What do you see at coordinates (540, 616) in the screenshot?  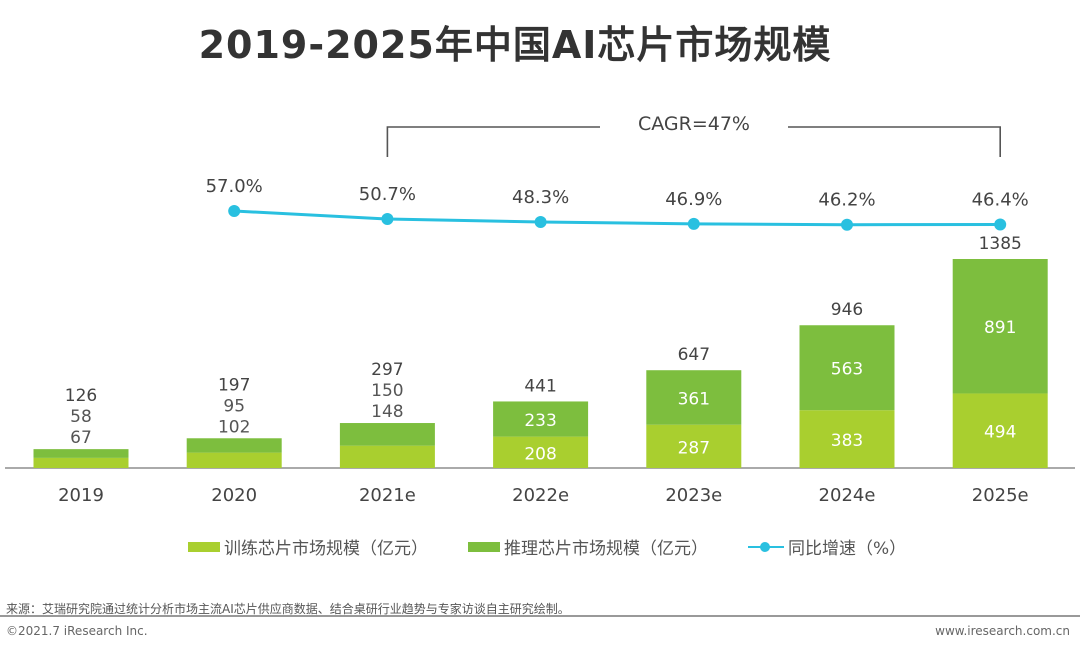 I see `footer-divider` at bounding box center [540, 616].